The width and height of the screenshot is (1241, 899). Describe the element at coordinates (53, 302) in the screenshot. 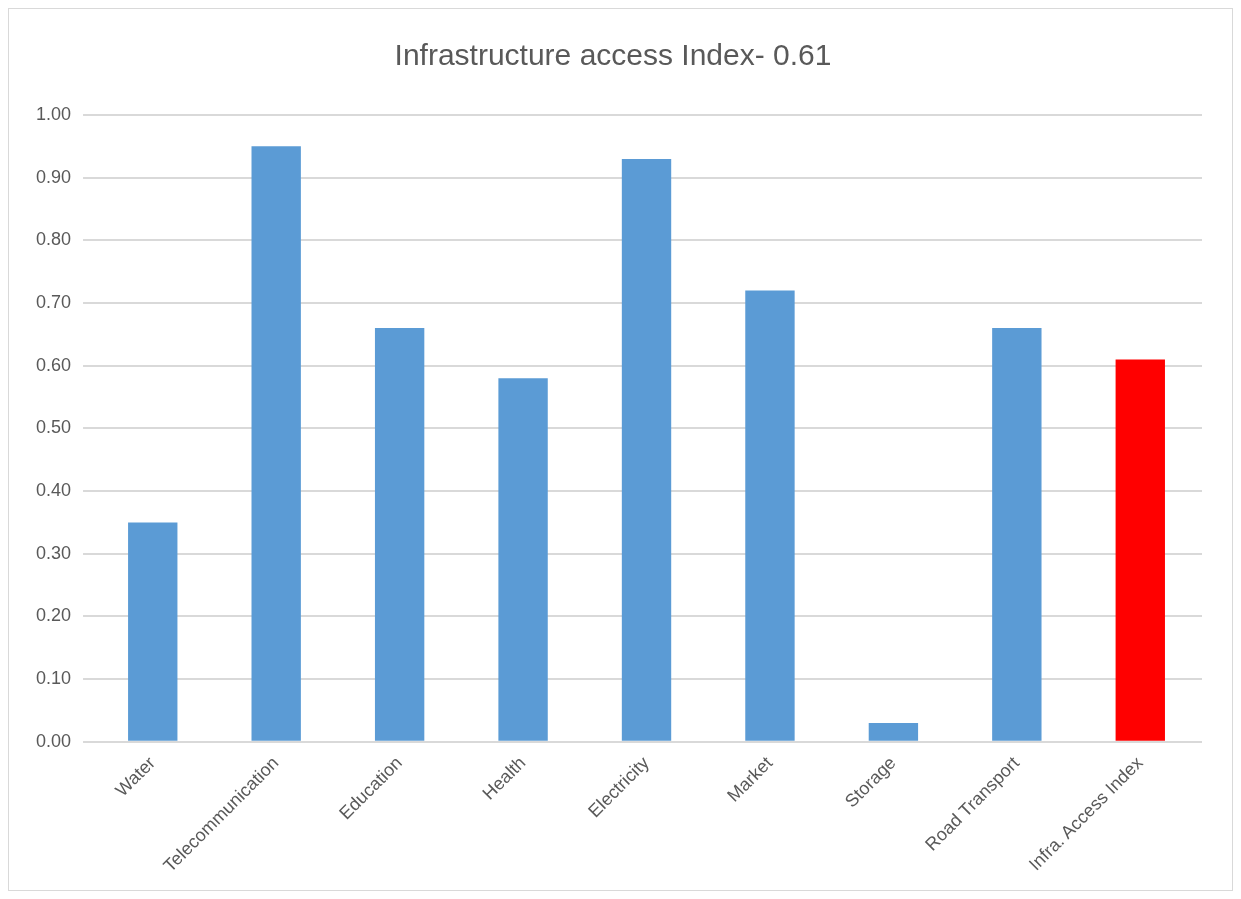

I see `y-tick-label: 0.70` at that location.